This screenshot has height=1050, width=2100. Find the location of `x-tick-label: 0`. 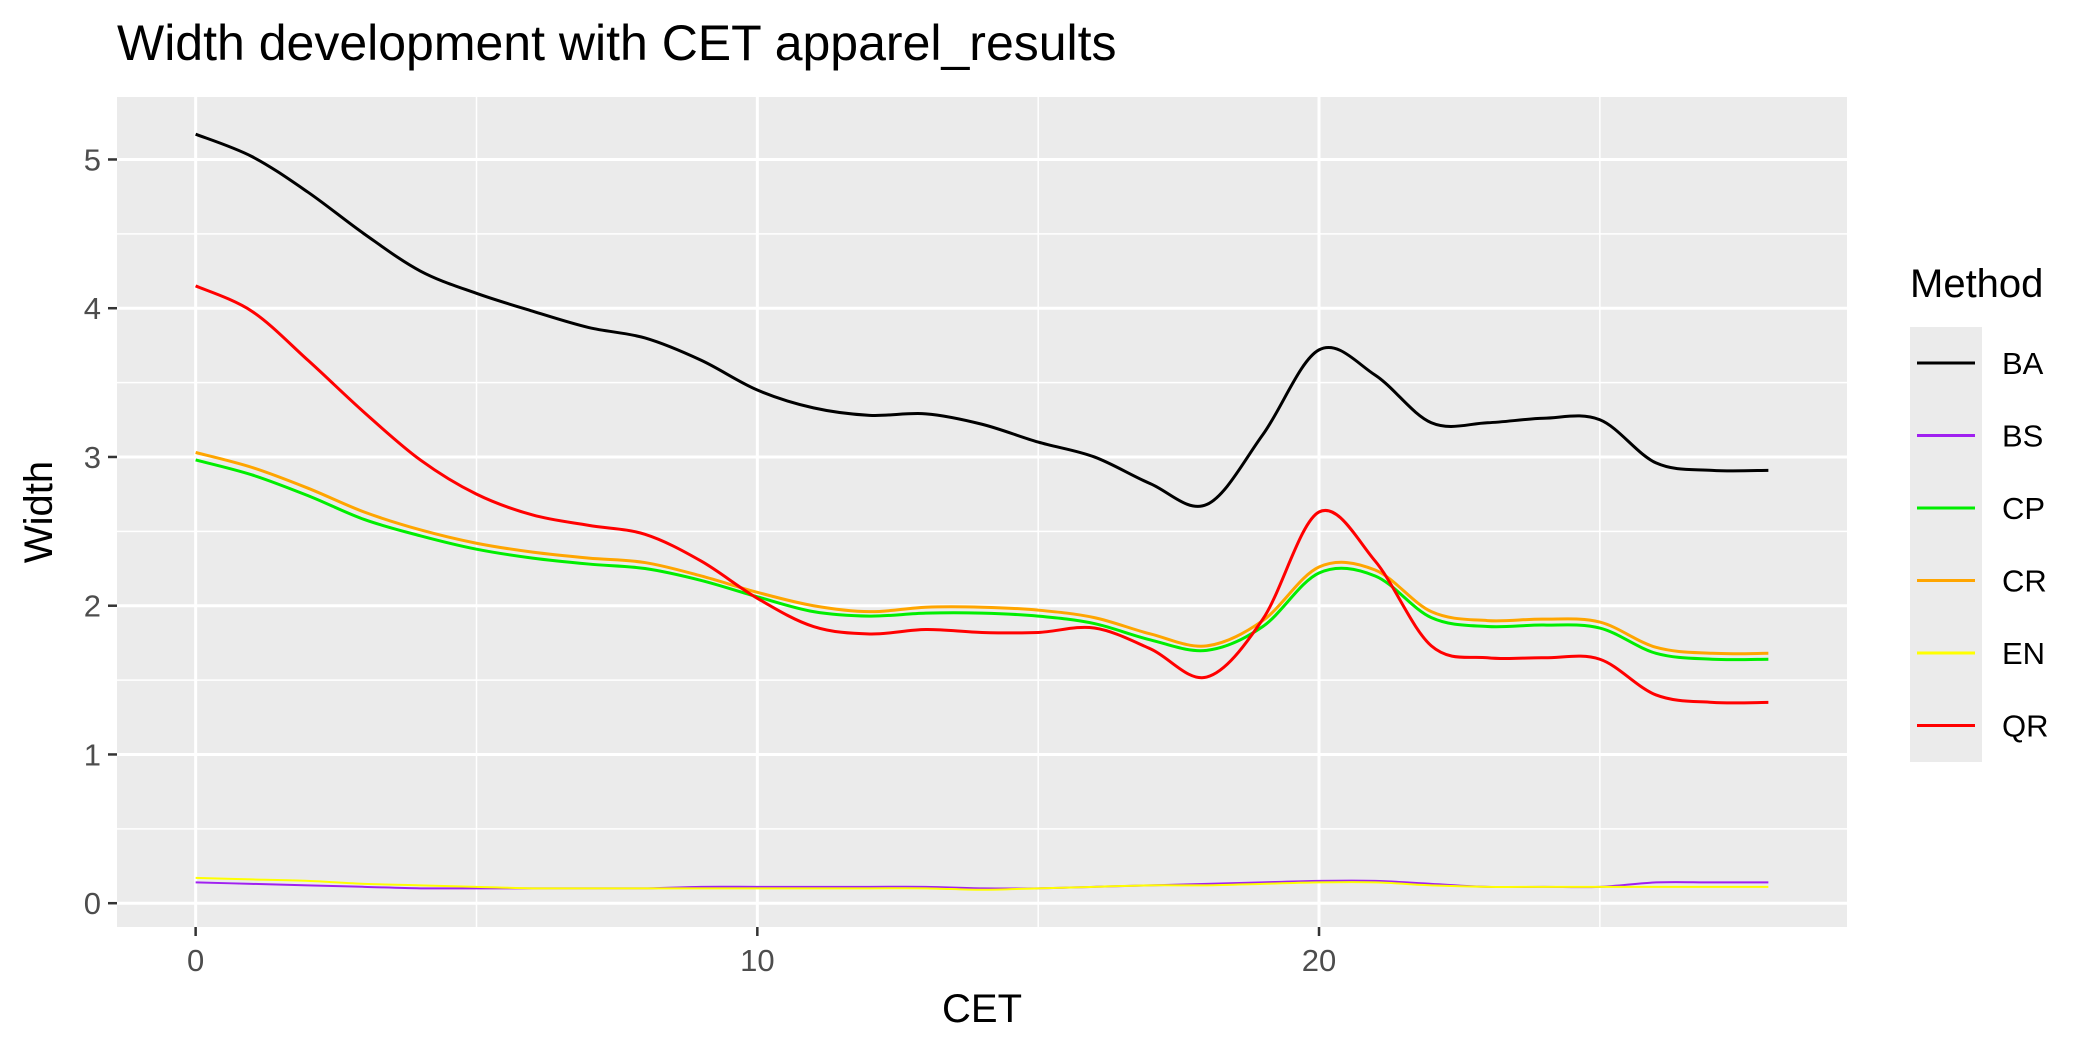

x-tick-label: 0 is located at coordinates (195, 960).